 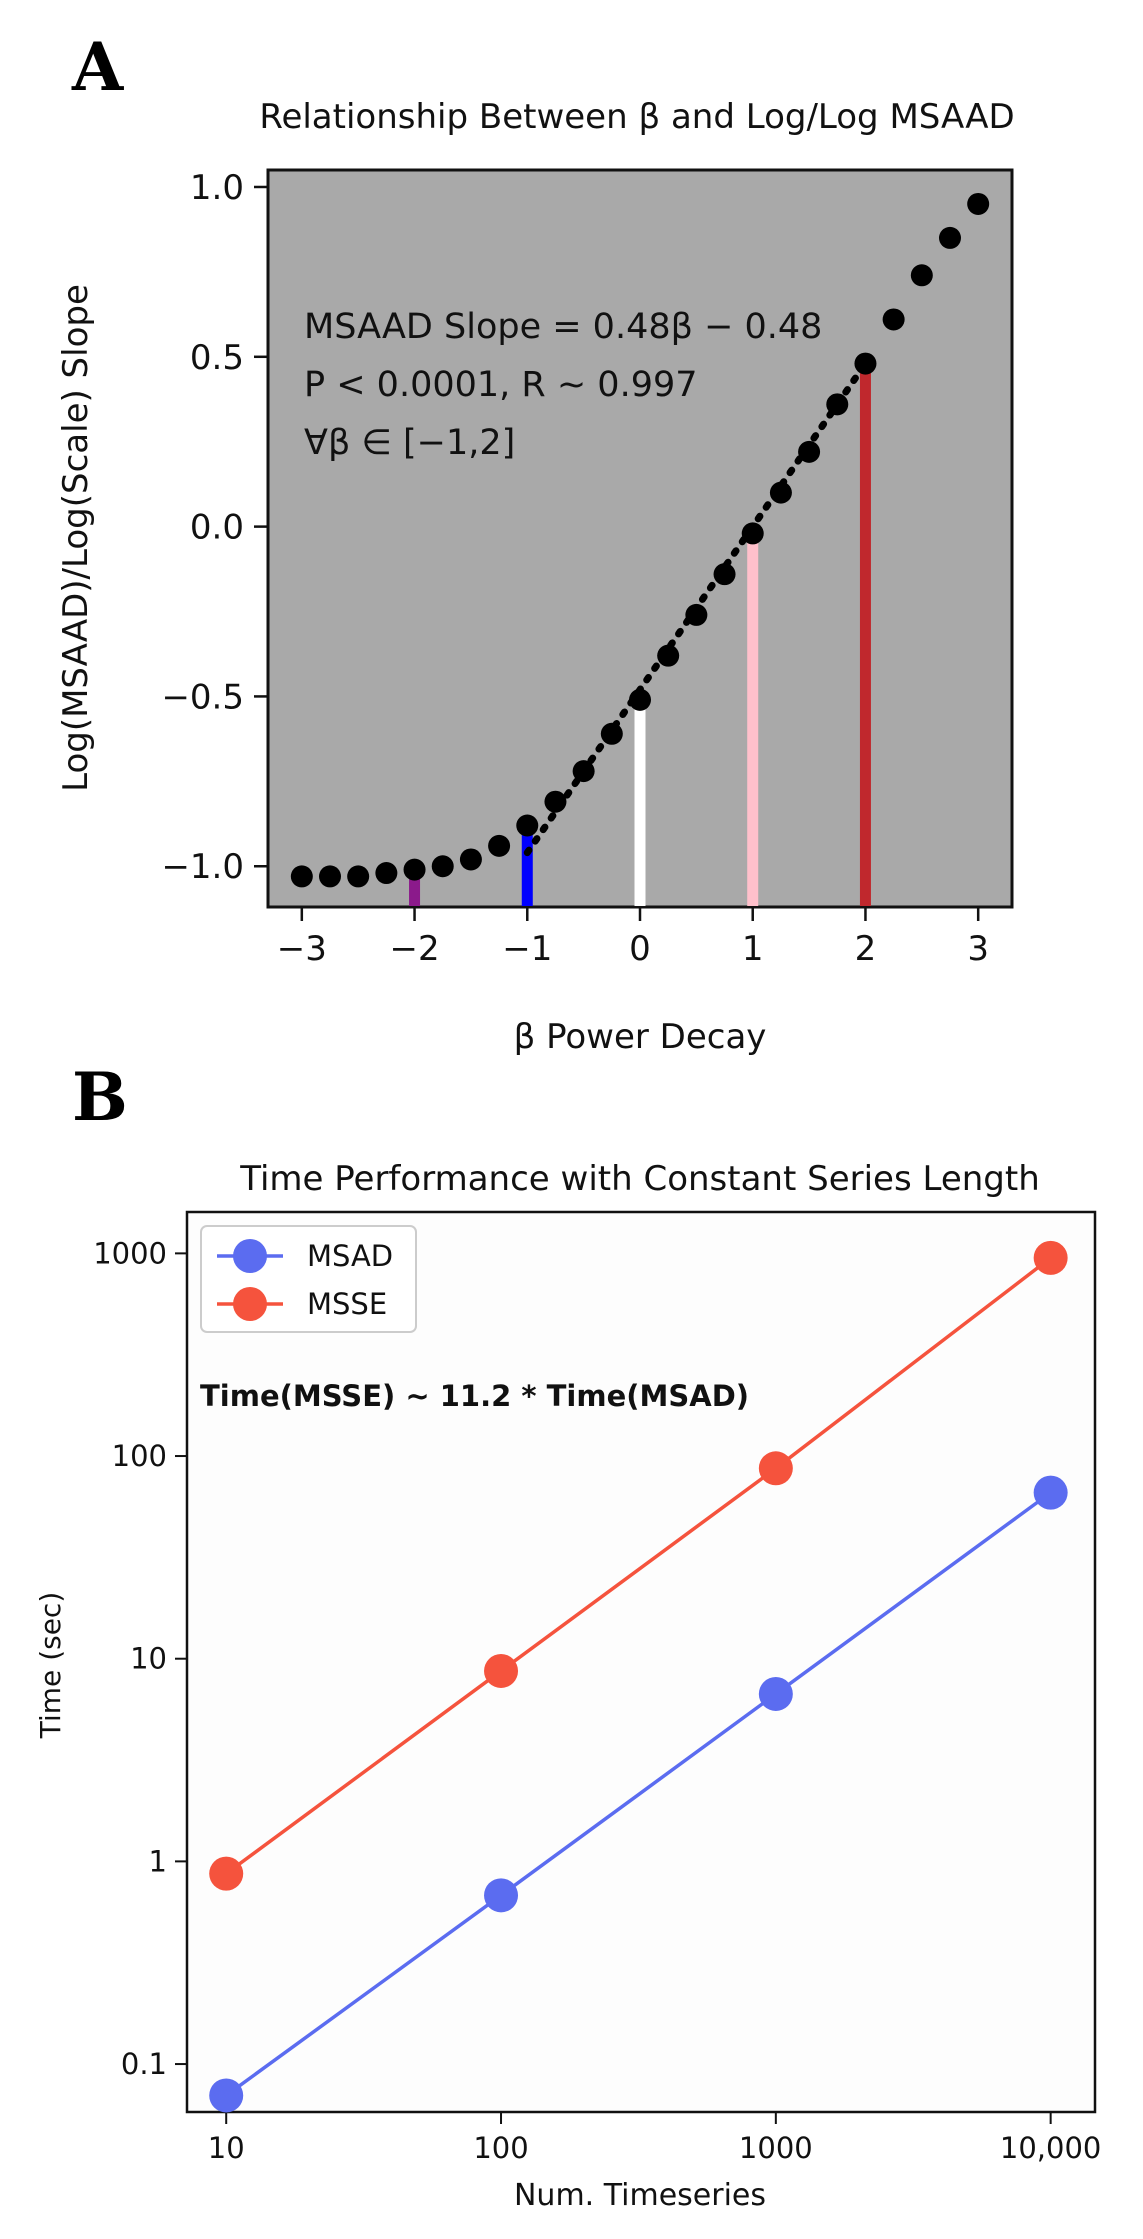 I want to click on chart-a-xtick-label: 1, so click(x=753, y=949).